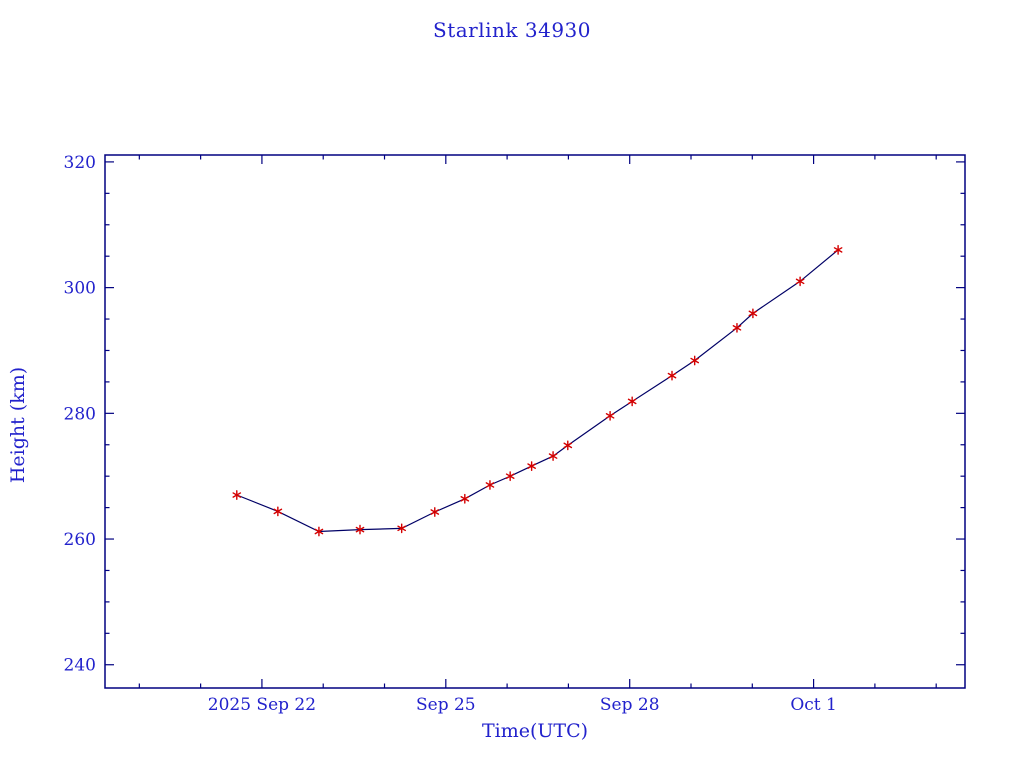  Describe the element at coordinates (80, 163) in the screenshot. I see `svg-text: 320` at that location.